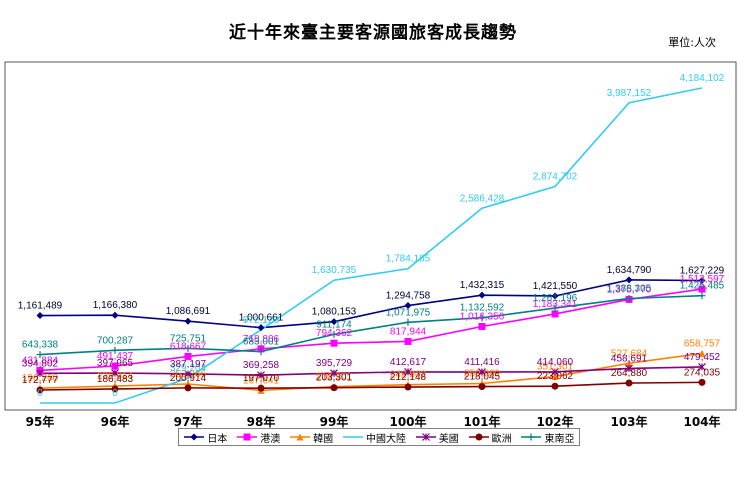 The image size is (746, 487). Describe the element at coordinates (628, 421) in the screenshot. I see `x-tick-label: 103年` at that location.